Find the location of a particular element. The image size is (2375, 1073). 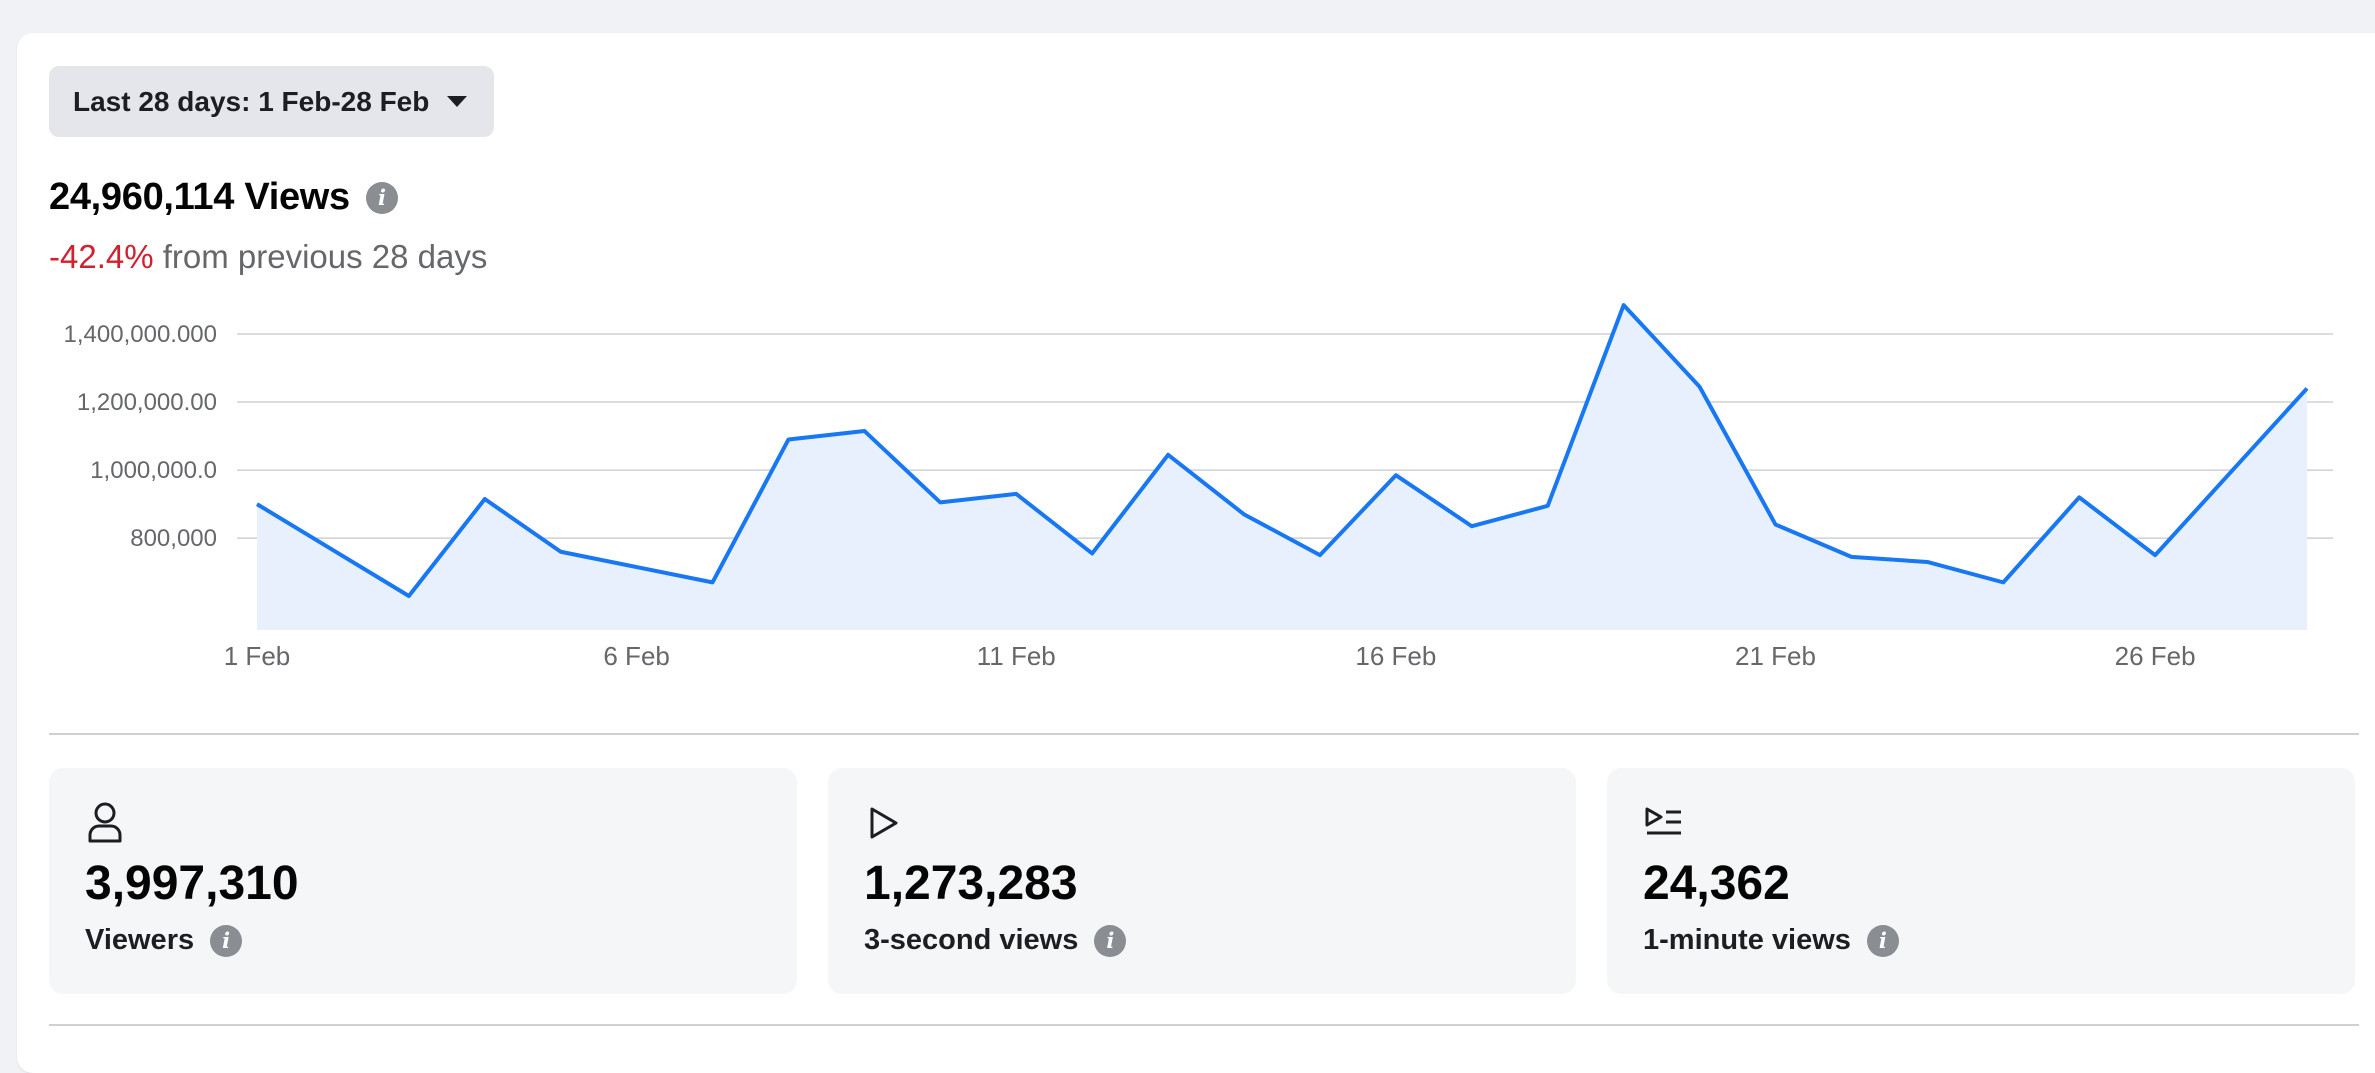

y-tick-label: 1,200,000.00 is located at coordinates (147, 402).